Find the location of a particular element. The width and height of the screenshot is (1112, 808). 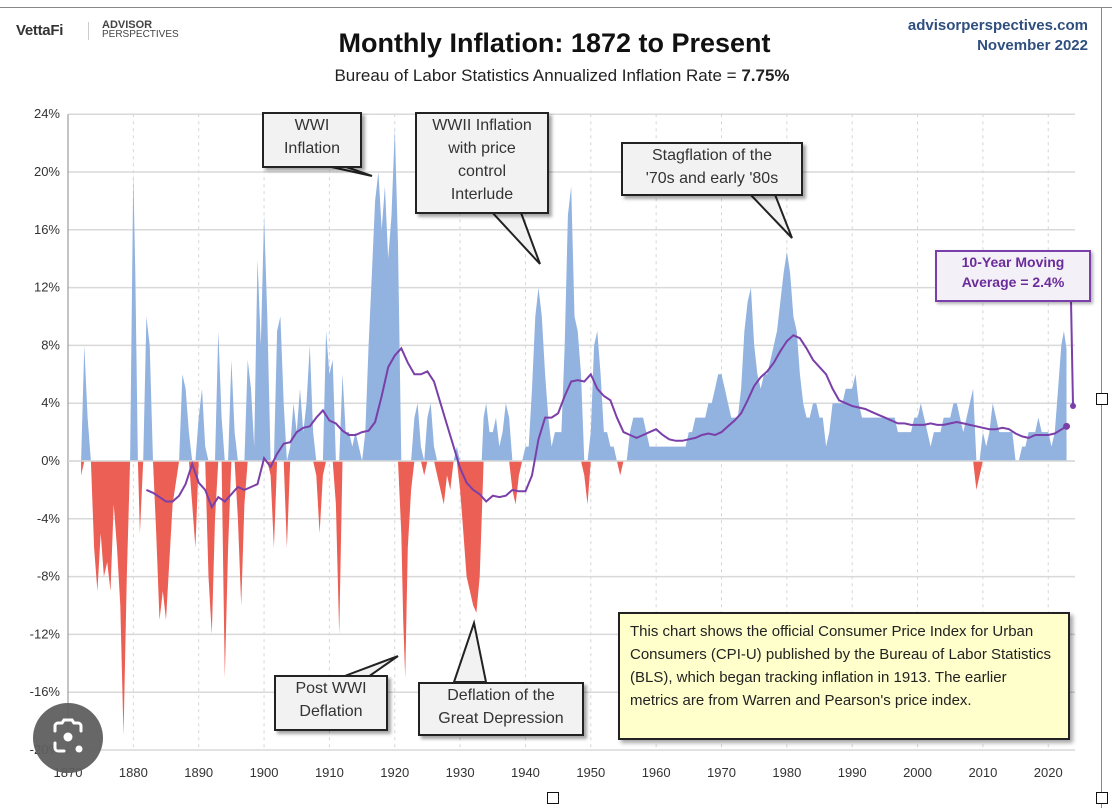

publish-date: November 2022 is located at coordinates (1032, 45).